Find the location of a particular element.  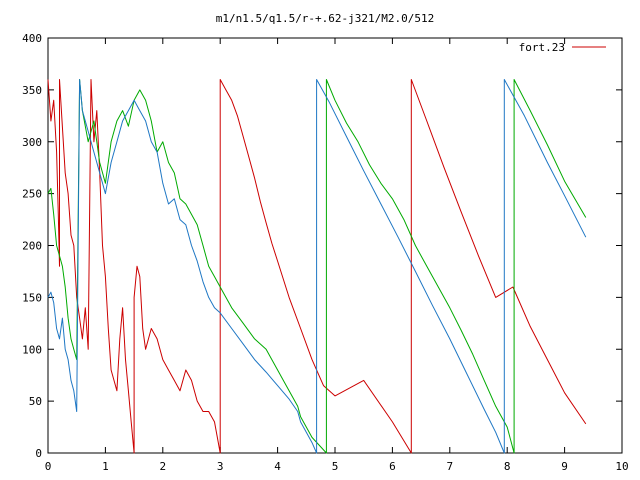

x-tick-label: 5 is located at coordinates (335, 466).